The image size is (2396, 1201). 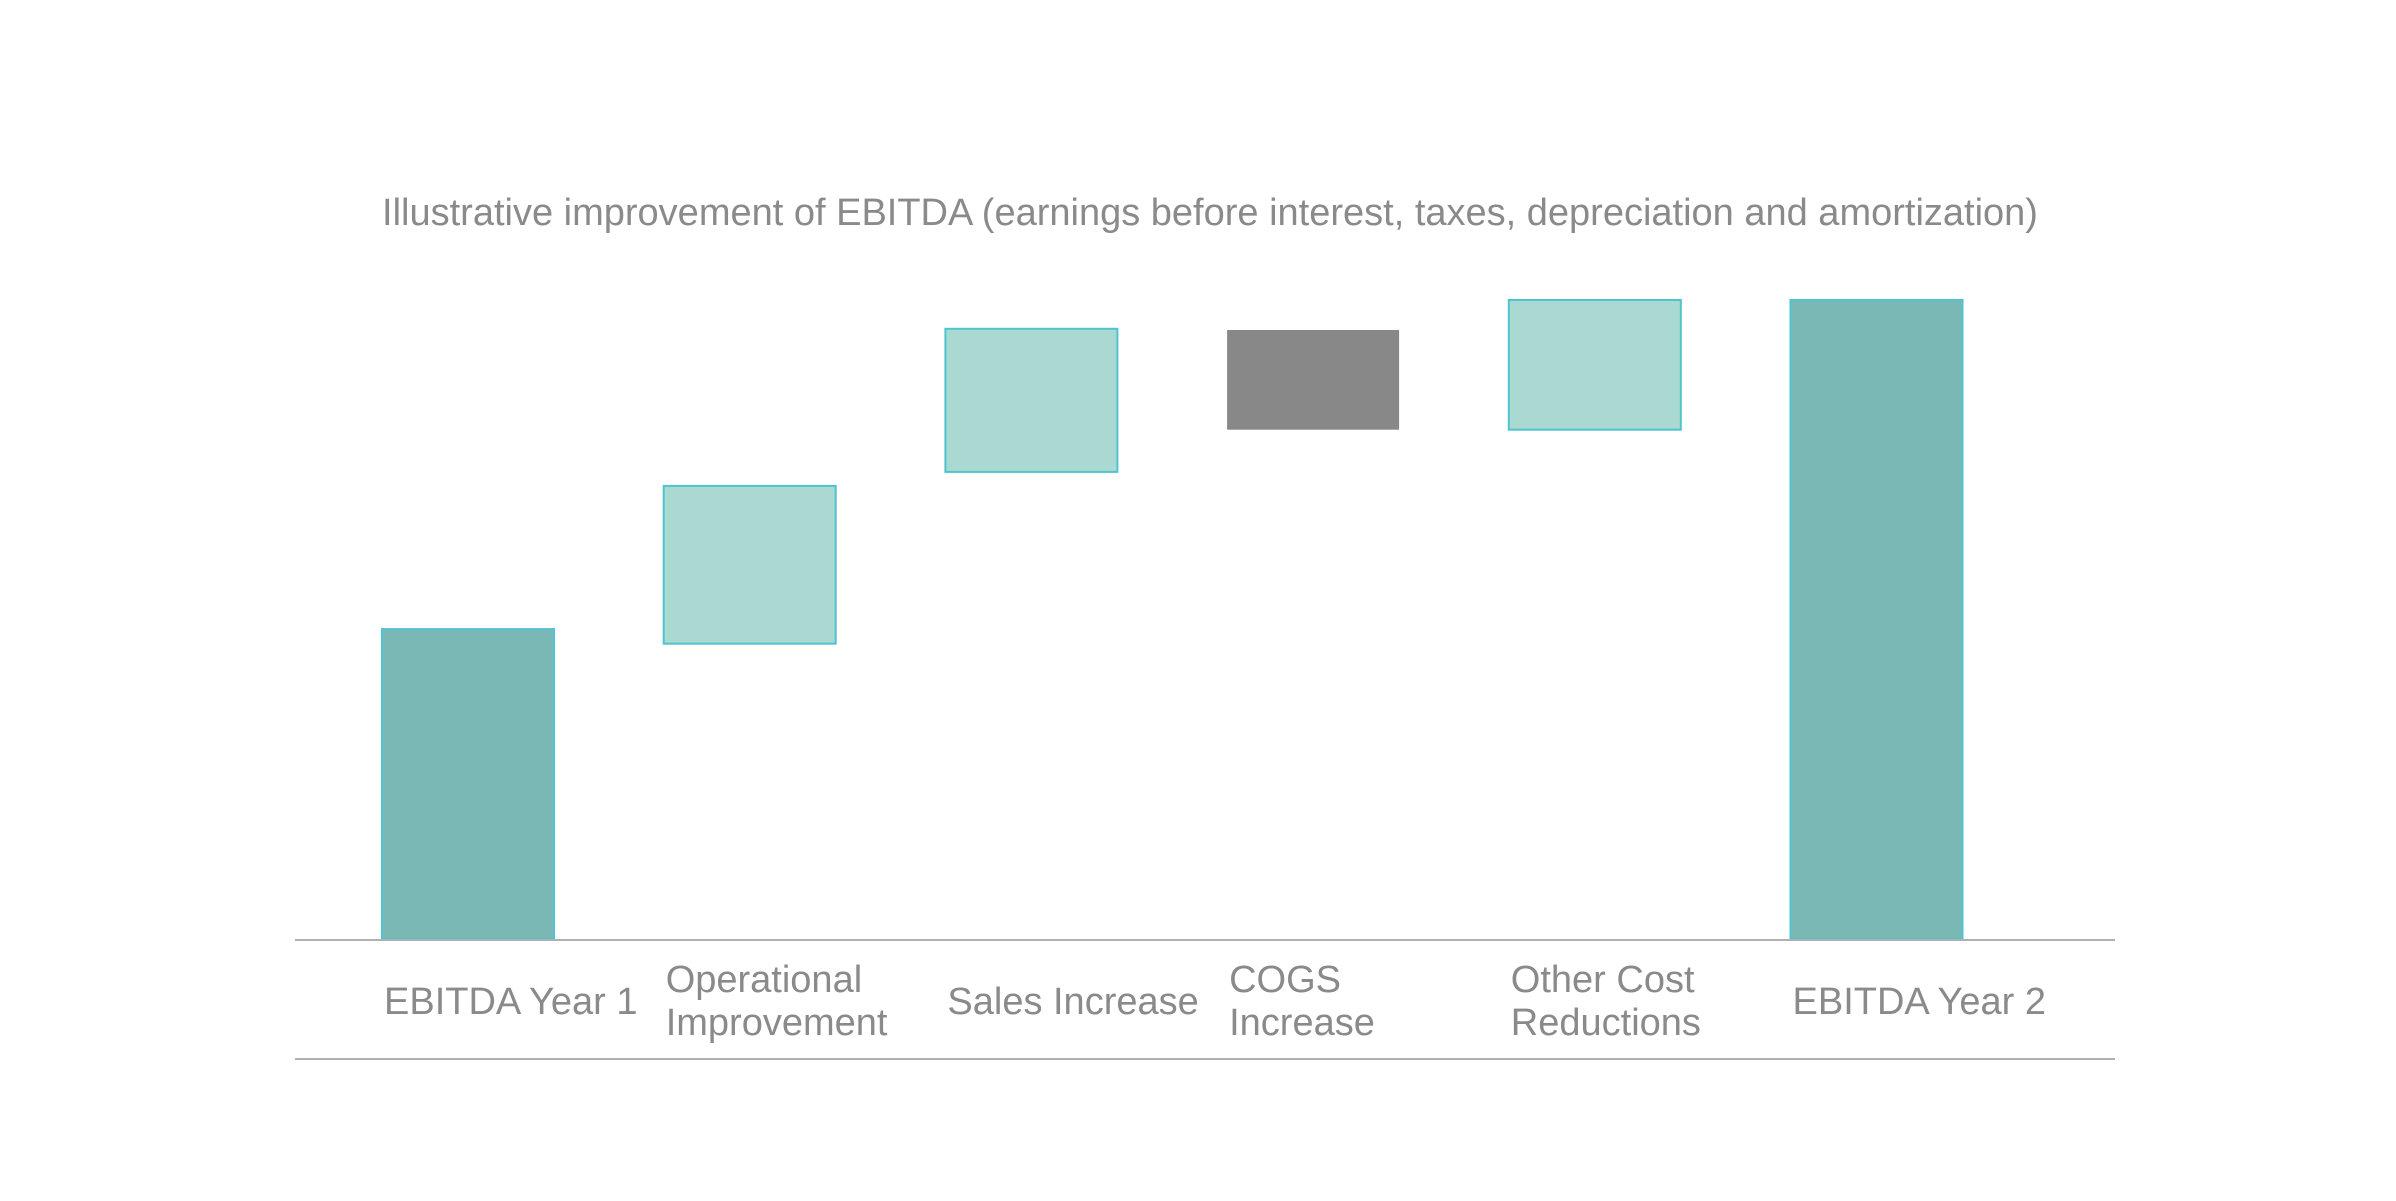 What do you see at coordinates (1285, 980) in the screenshot?
I see `category-label-line: COGS` at bounding box center [1285, 980].